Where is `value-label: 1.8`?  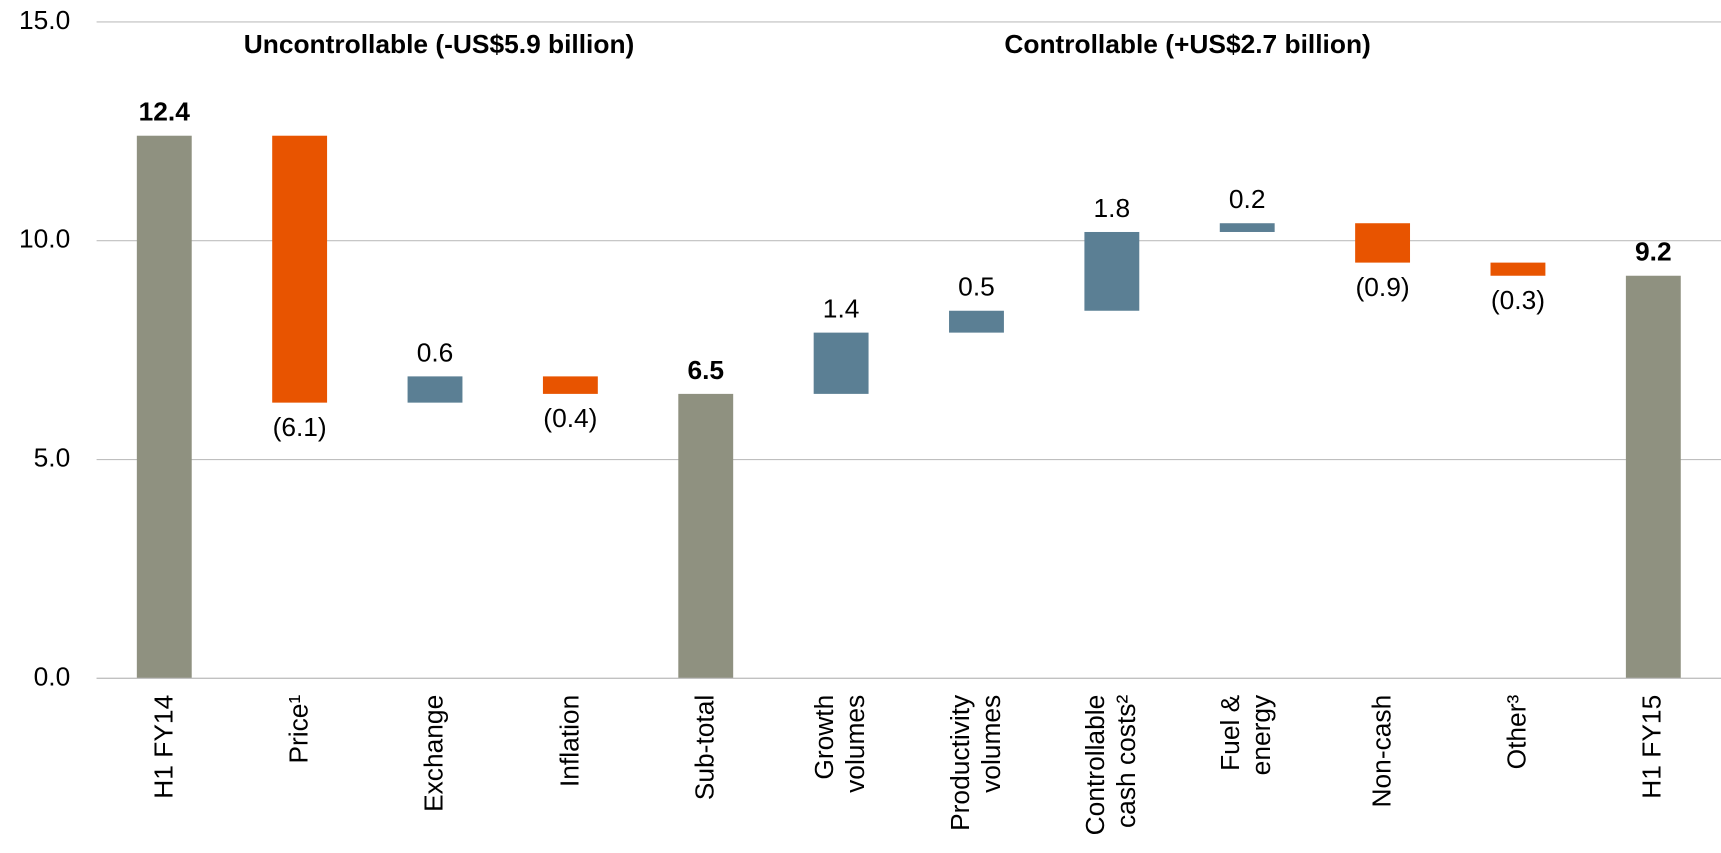
value-label: 1.8 is located at coordinates (1112, 208).